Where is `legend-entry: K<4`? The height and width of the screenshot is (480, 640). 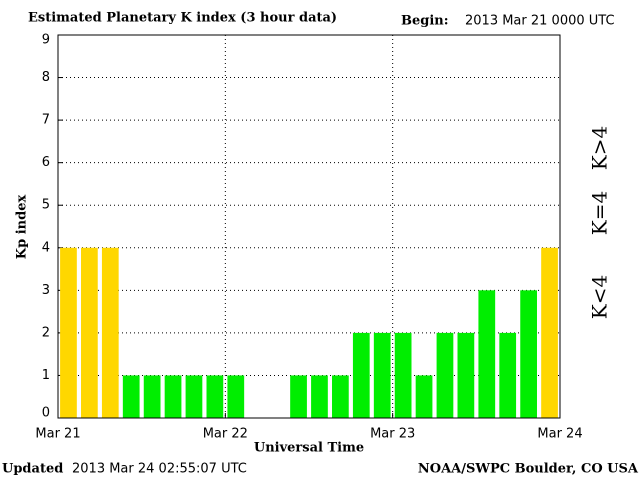 legend-entry: K<4 is located at coordinates (600, 297).